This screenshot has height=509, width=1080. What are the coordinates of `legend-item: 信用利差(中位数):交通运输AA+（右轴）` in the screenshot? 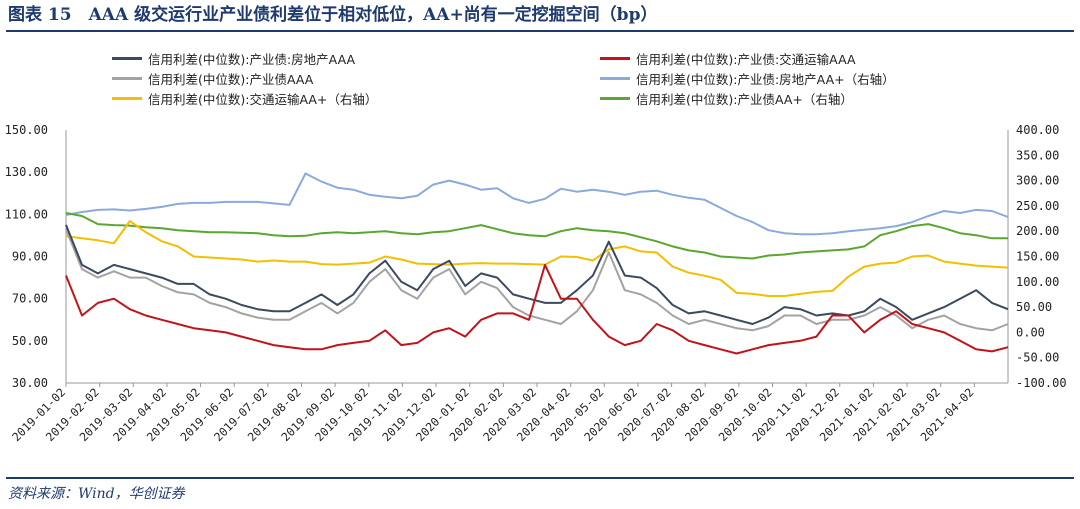 It's located at (244, 98).